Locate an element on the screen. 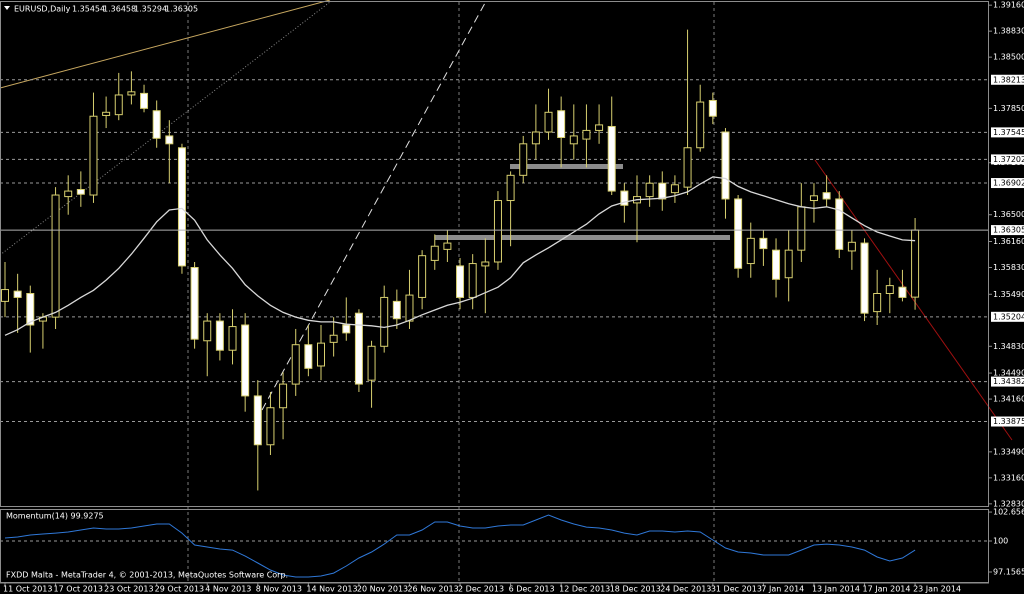 The width and height of the screenshot is (1024, 594). momentum-title: Momentum(14) 99.9275 is located at coordinates (55, 516).